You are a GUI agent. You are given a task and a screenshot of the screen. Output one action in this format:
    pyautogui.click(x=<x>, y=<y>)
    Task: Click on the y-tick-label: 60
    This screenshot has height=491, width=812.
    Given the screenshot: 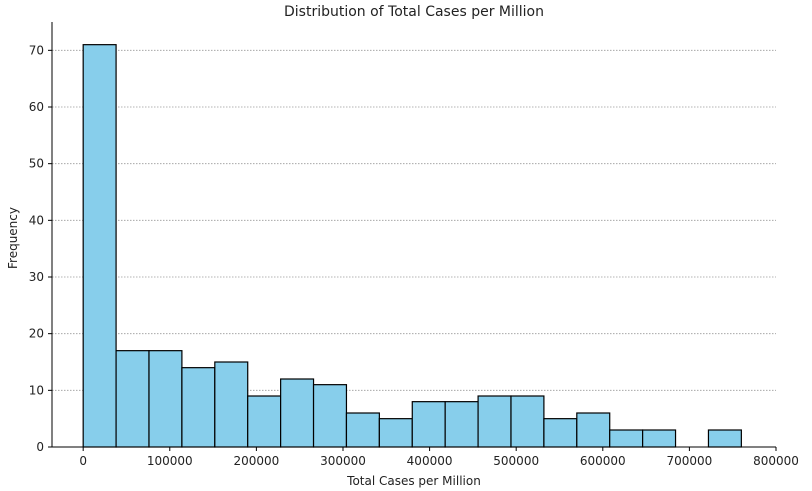 What is the action you would take?
    pyautogui.click(x=36, y=107)
    